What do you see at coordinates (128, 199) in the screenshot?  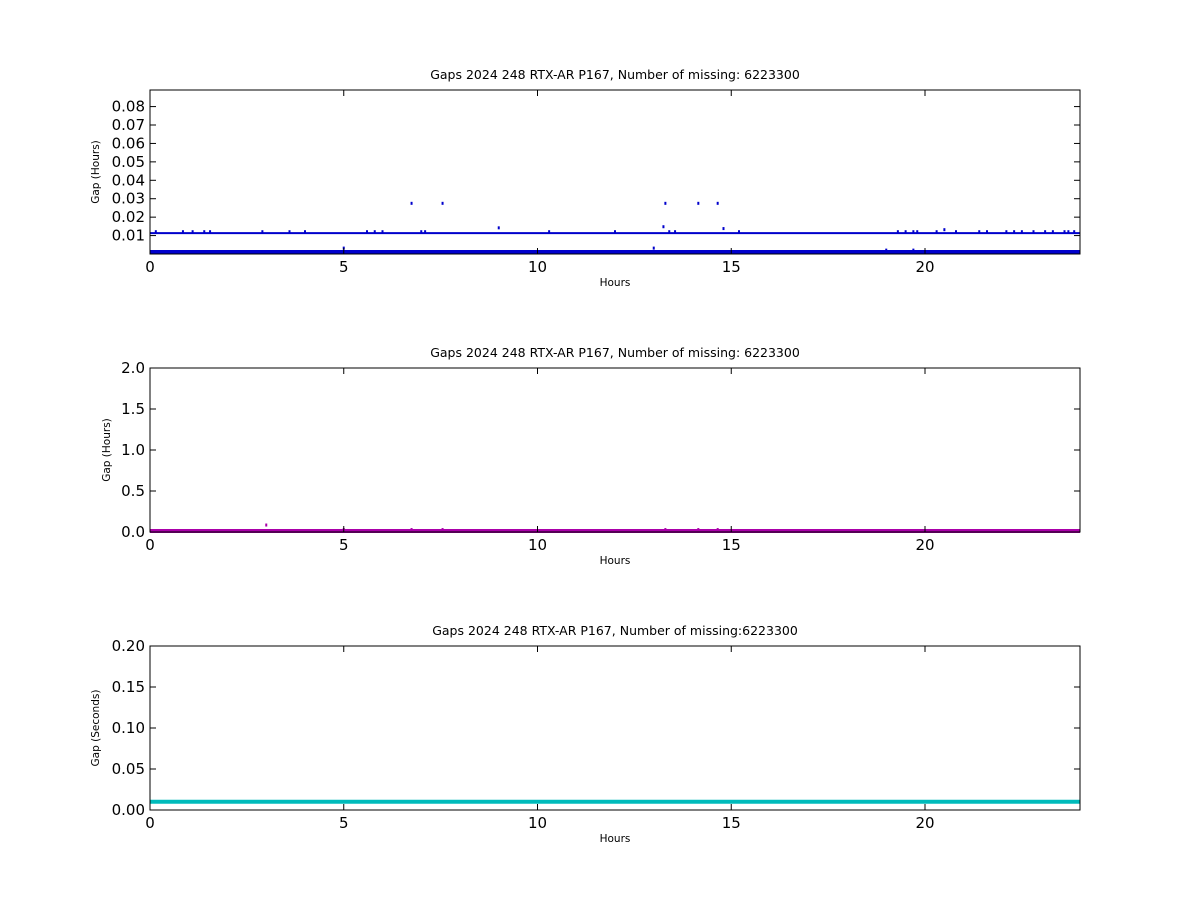 I see `y-tick-label: 0.03` at bounding box center [128, 199].